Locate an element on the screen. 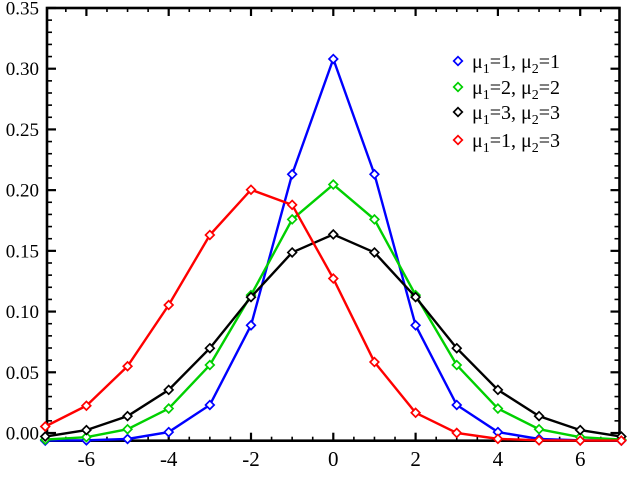 The width and height of the screenshot is (640, 480). legend-item: μ1=1, μ2=1 is located at coordinates (506, 64).